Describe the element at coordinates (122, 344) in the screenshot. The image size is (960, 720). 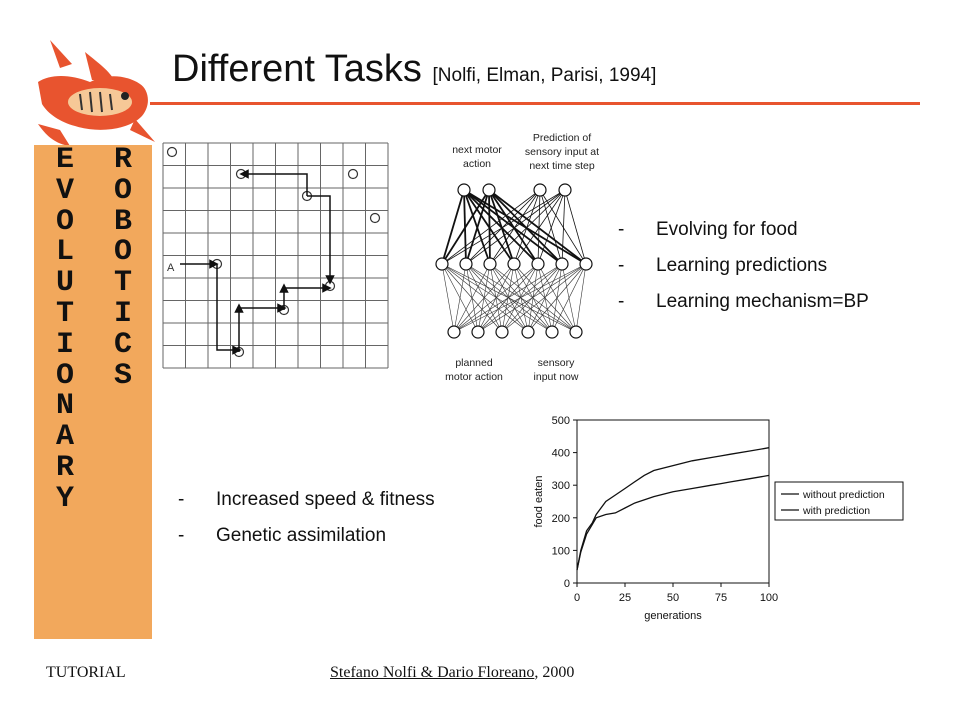
I see `letter: C` at that location.